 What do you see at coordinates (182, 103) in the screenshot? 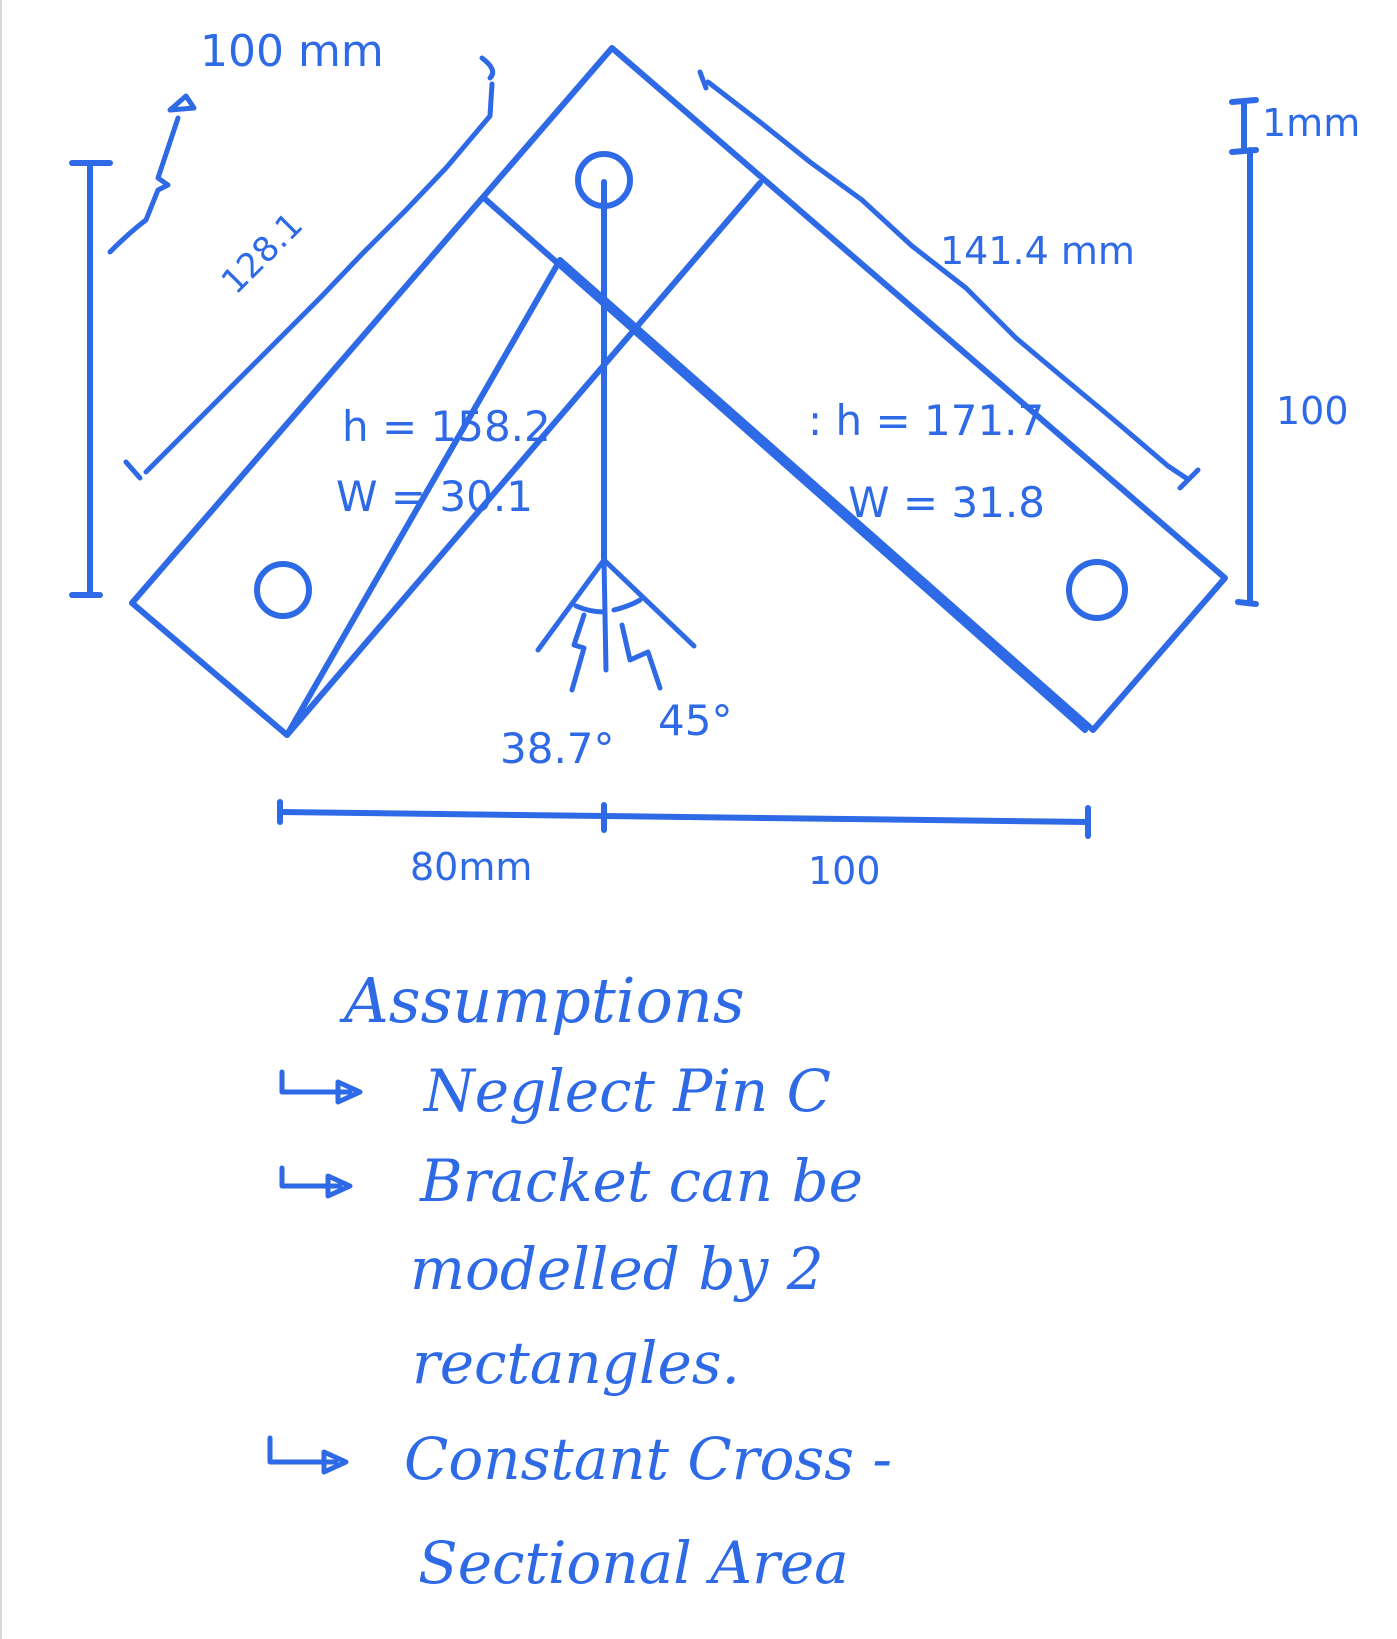
I see `arrow-head-100mm` at bounding box center [182, 103].